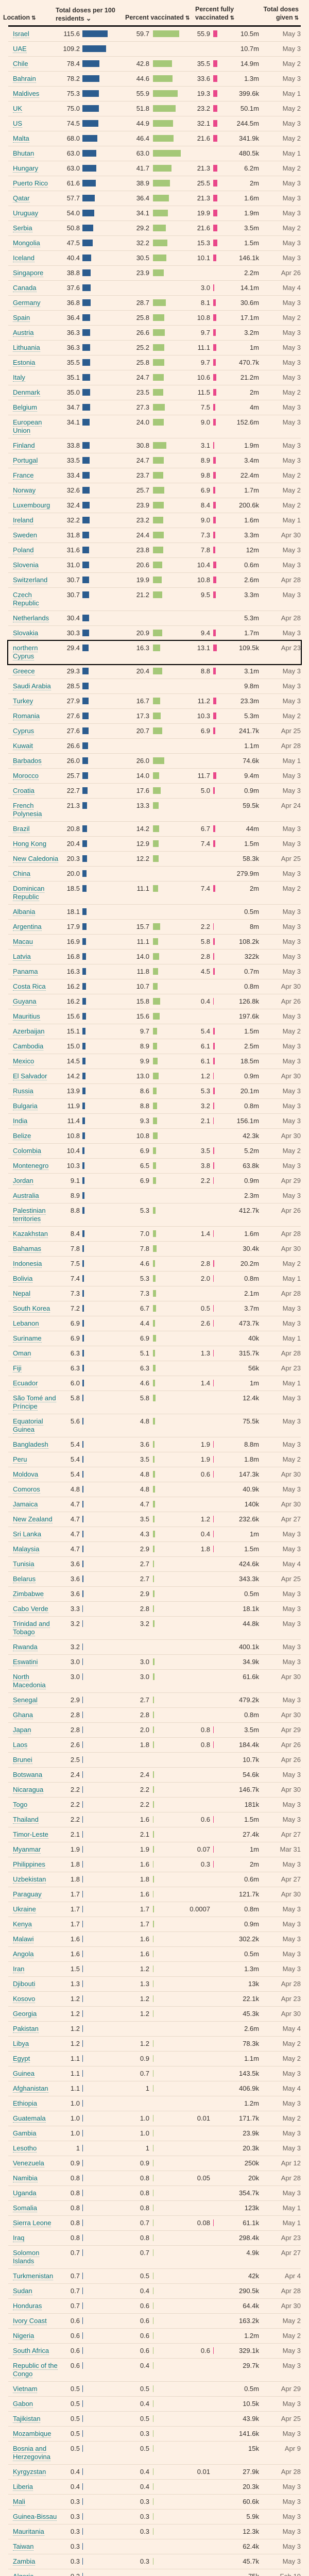 Image resolution: width=309 pixels, height=2576 pixels. I want to click on country-link: Greece, so click(24, 671).